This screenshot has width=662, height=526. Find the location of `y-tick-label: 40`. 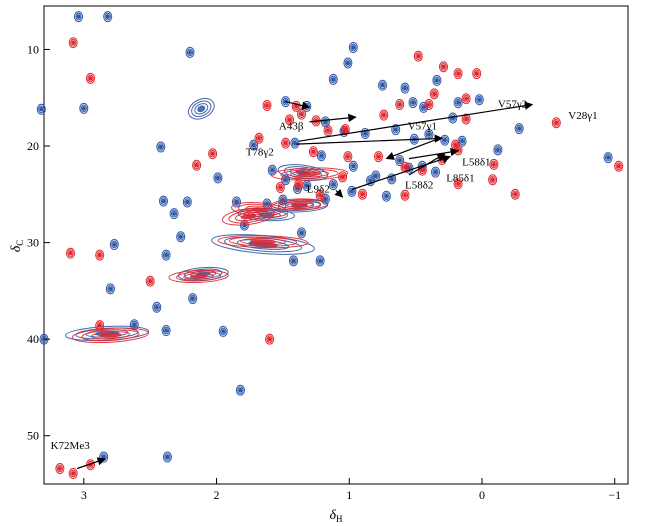

y-tick-label: 40 is located at coordinates (33, 339).